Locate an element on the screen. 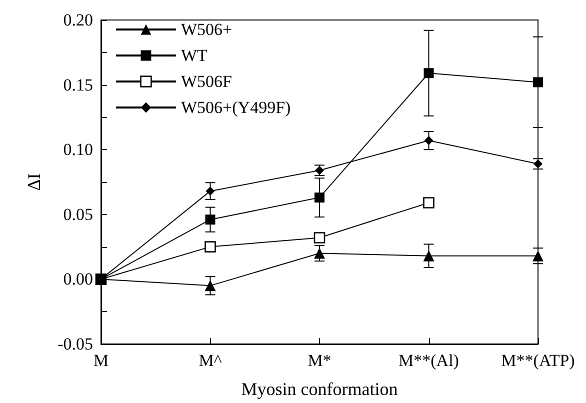  y-tick-label: 0.00 is located at coordinates (78, 279).